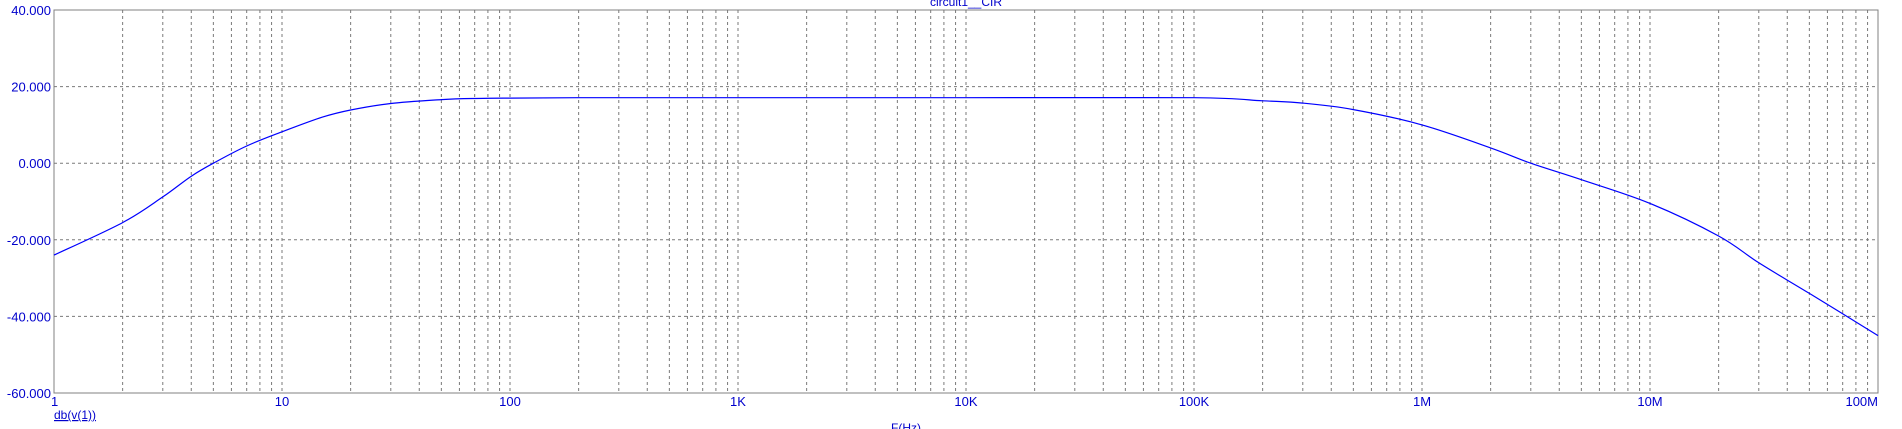  I want to click on x-tick-label: 100K, so click(1194, 401).